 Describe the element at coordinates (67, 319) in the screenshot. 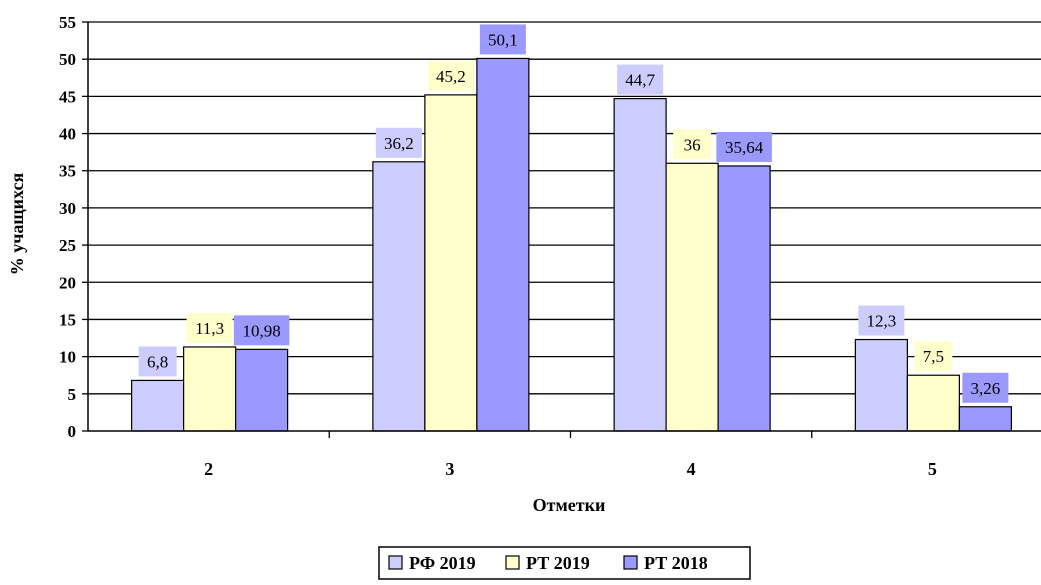

I see `y-tick-label: 15` at that location.